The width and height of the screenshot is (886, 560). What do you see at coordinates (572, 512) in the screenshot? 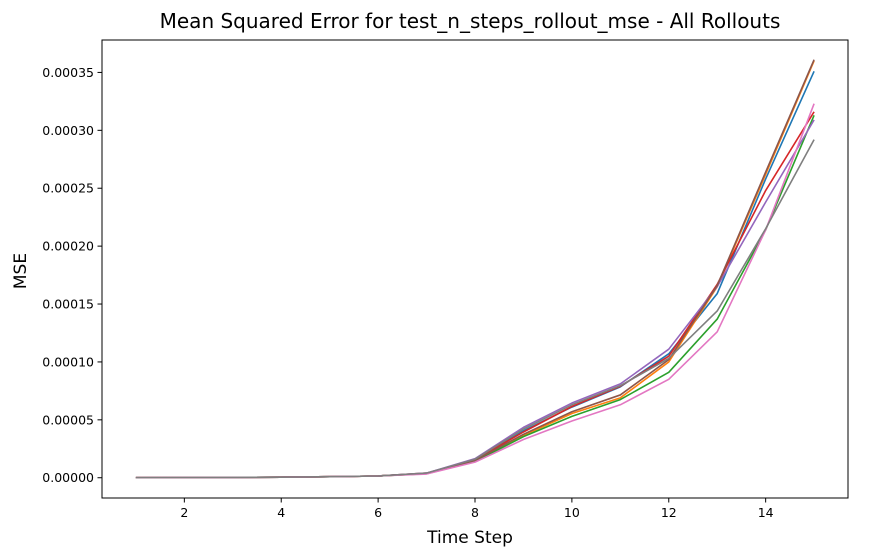
I see `x-tick-label-5: 10` at bounding box center [572, 512].